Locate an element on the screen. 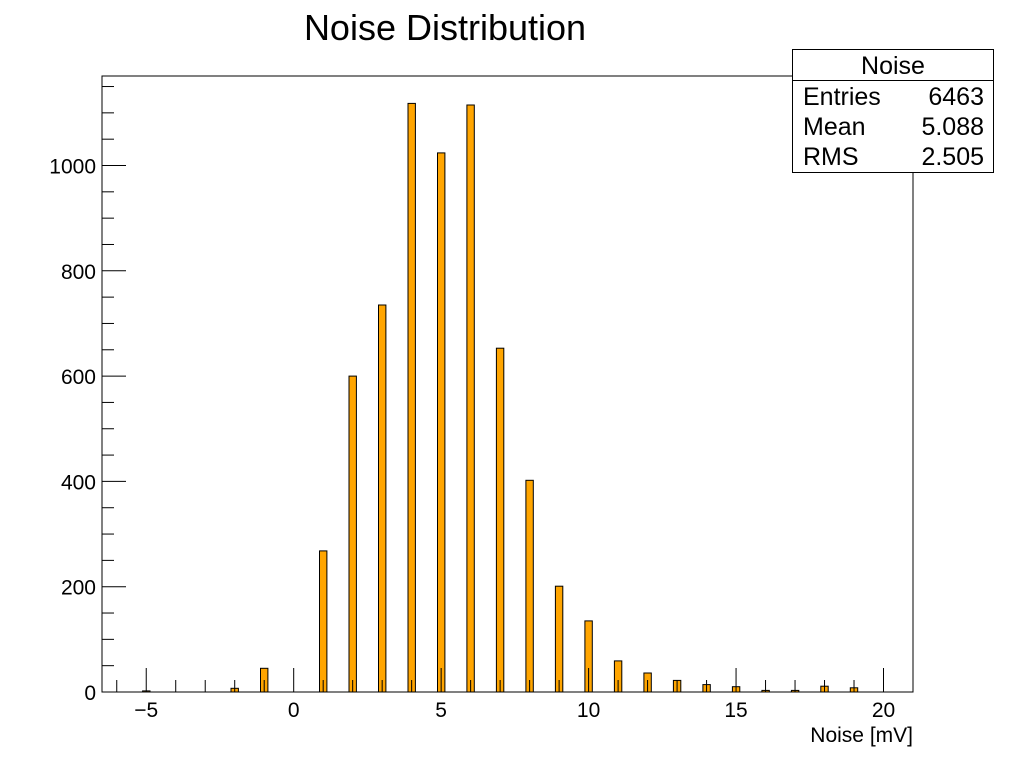 The width and height of the screenshot is (1016, 769). stats-label: Entries is located at coordinates (842, 97).